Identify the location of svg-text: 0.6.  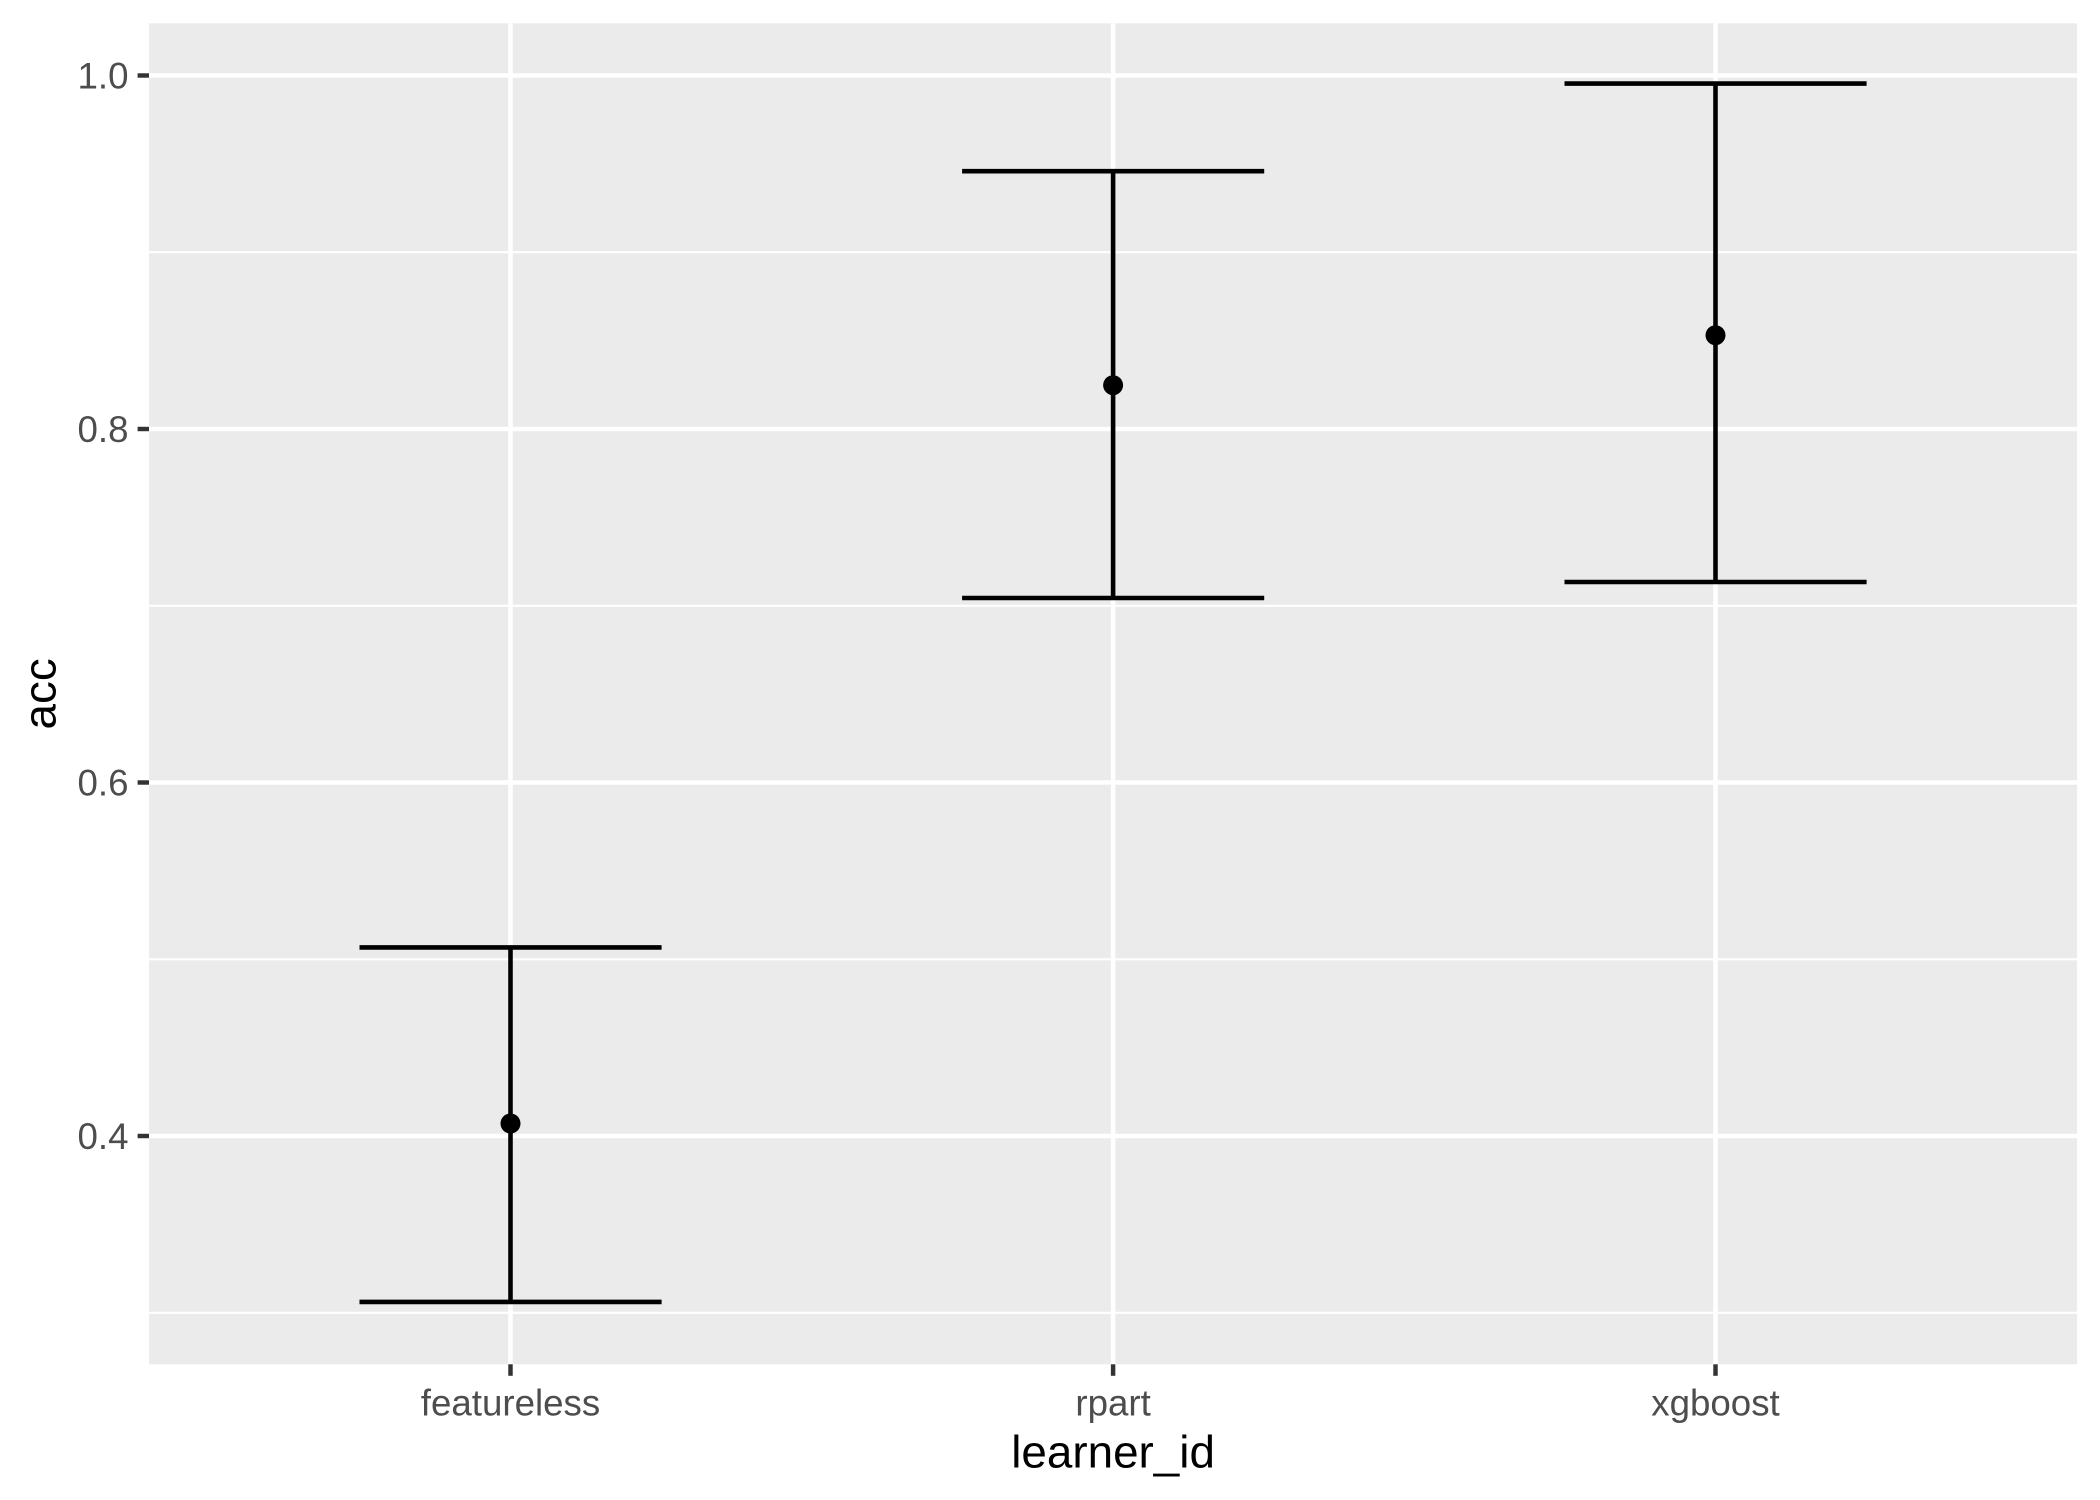
(102, 782).